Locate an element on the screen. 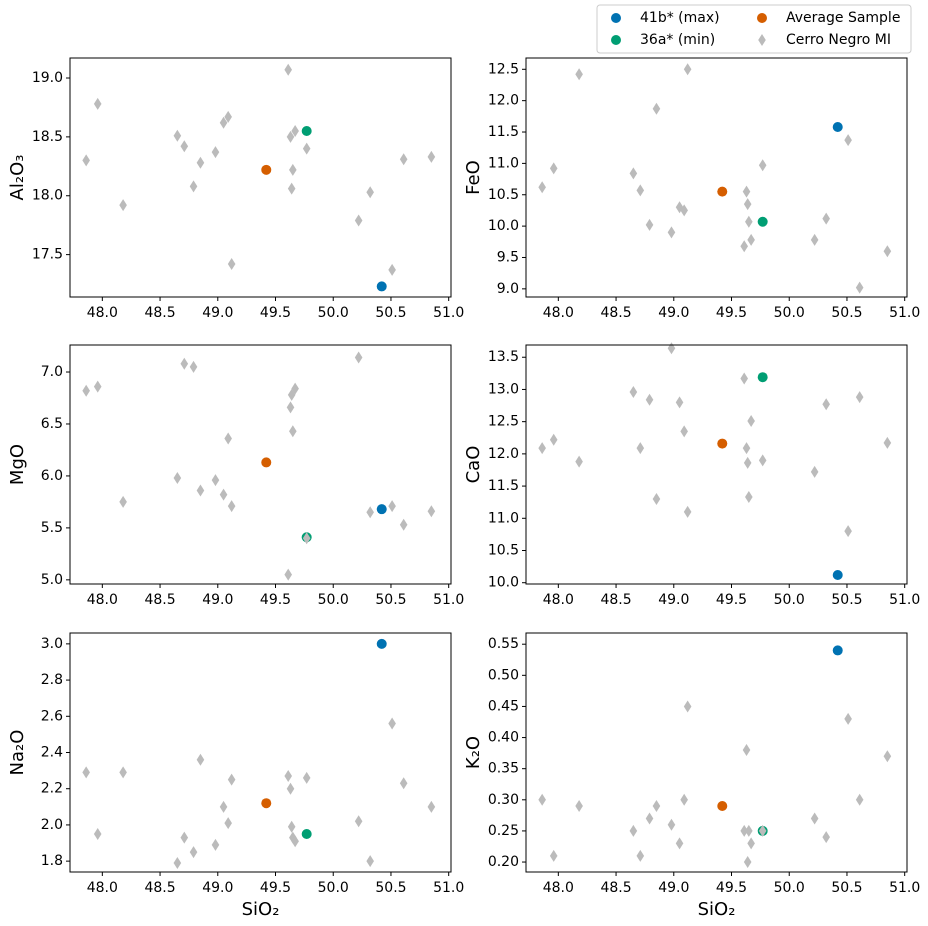 This screenshot has height=926, width=928. y-axis-label: CaO is located at coordinates (473, 465).